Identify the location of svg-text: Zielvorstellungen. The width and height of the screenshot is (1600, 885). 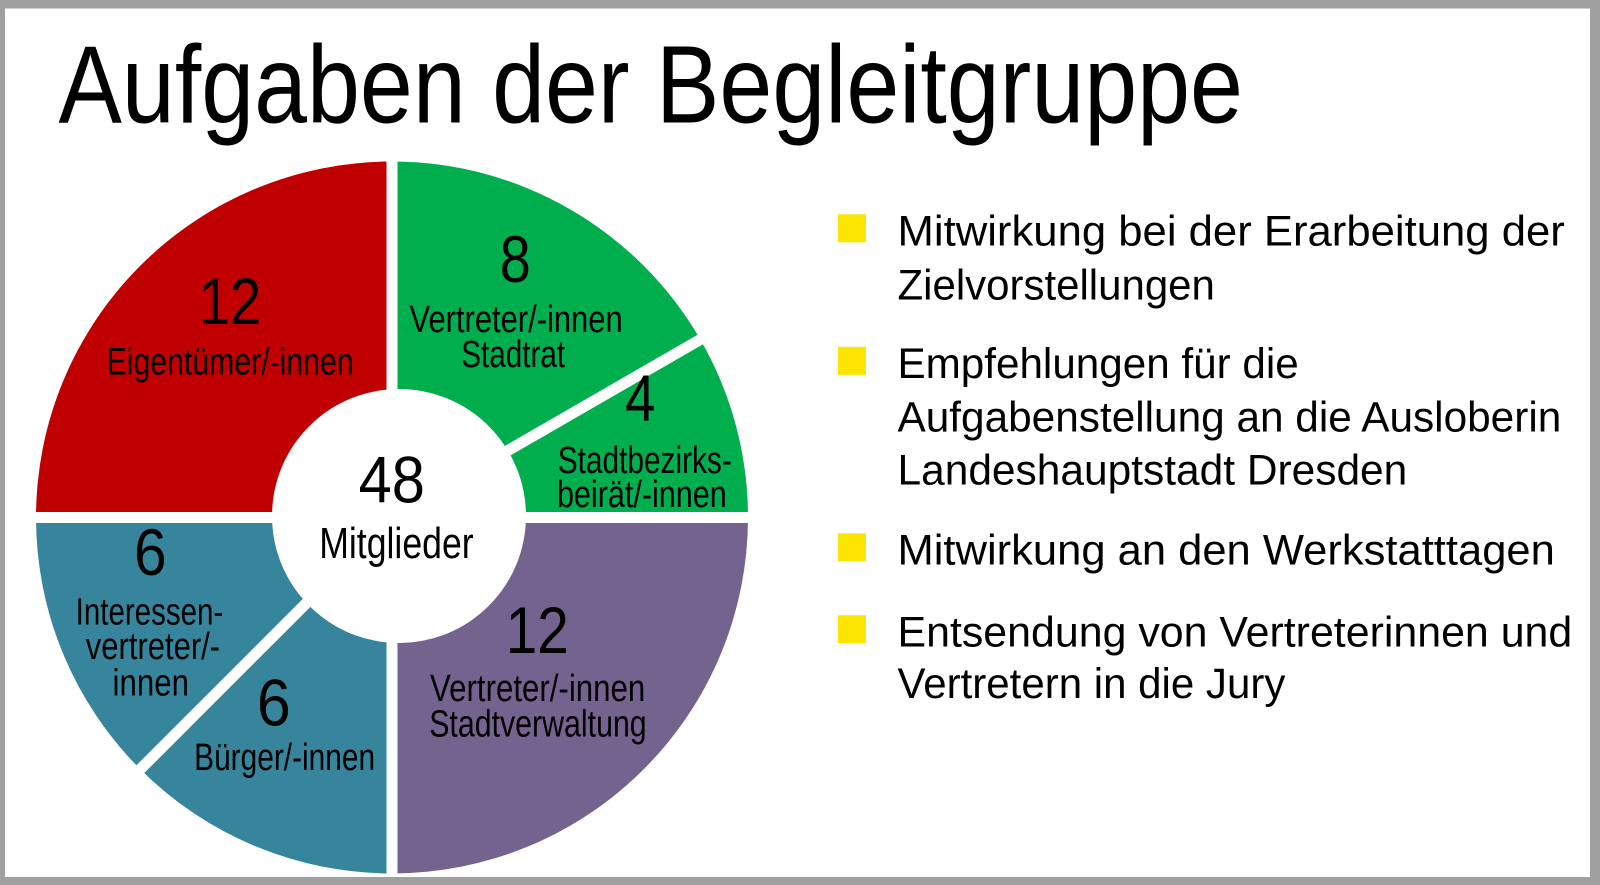
(1056, 284).